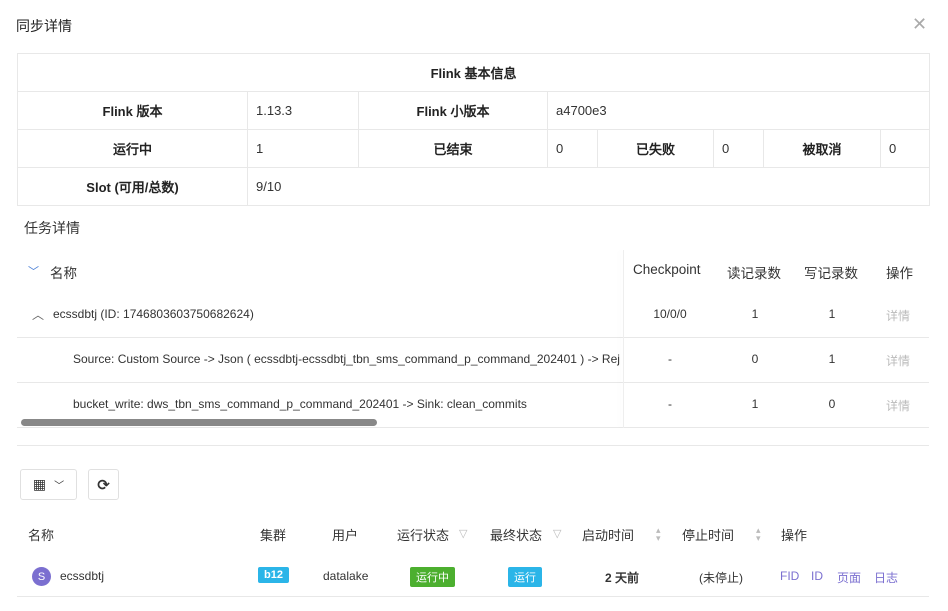 The image size is (948, 611). Describe the element at coordinates (82, 576) in the screenshot. I see `job-name: ecssdbtj` at that location.